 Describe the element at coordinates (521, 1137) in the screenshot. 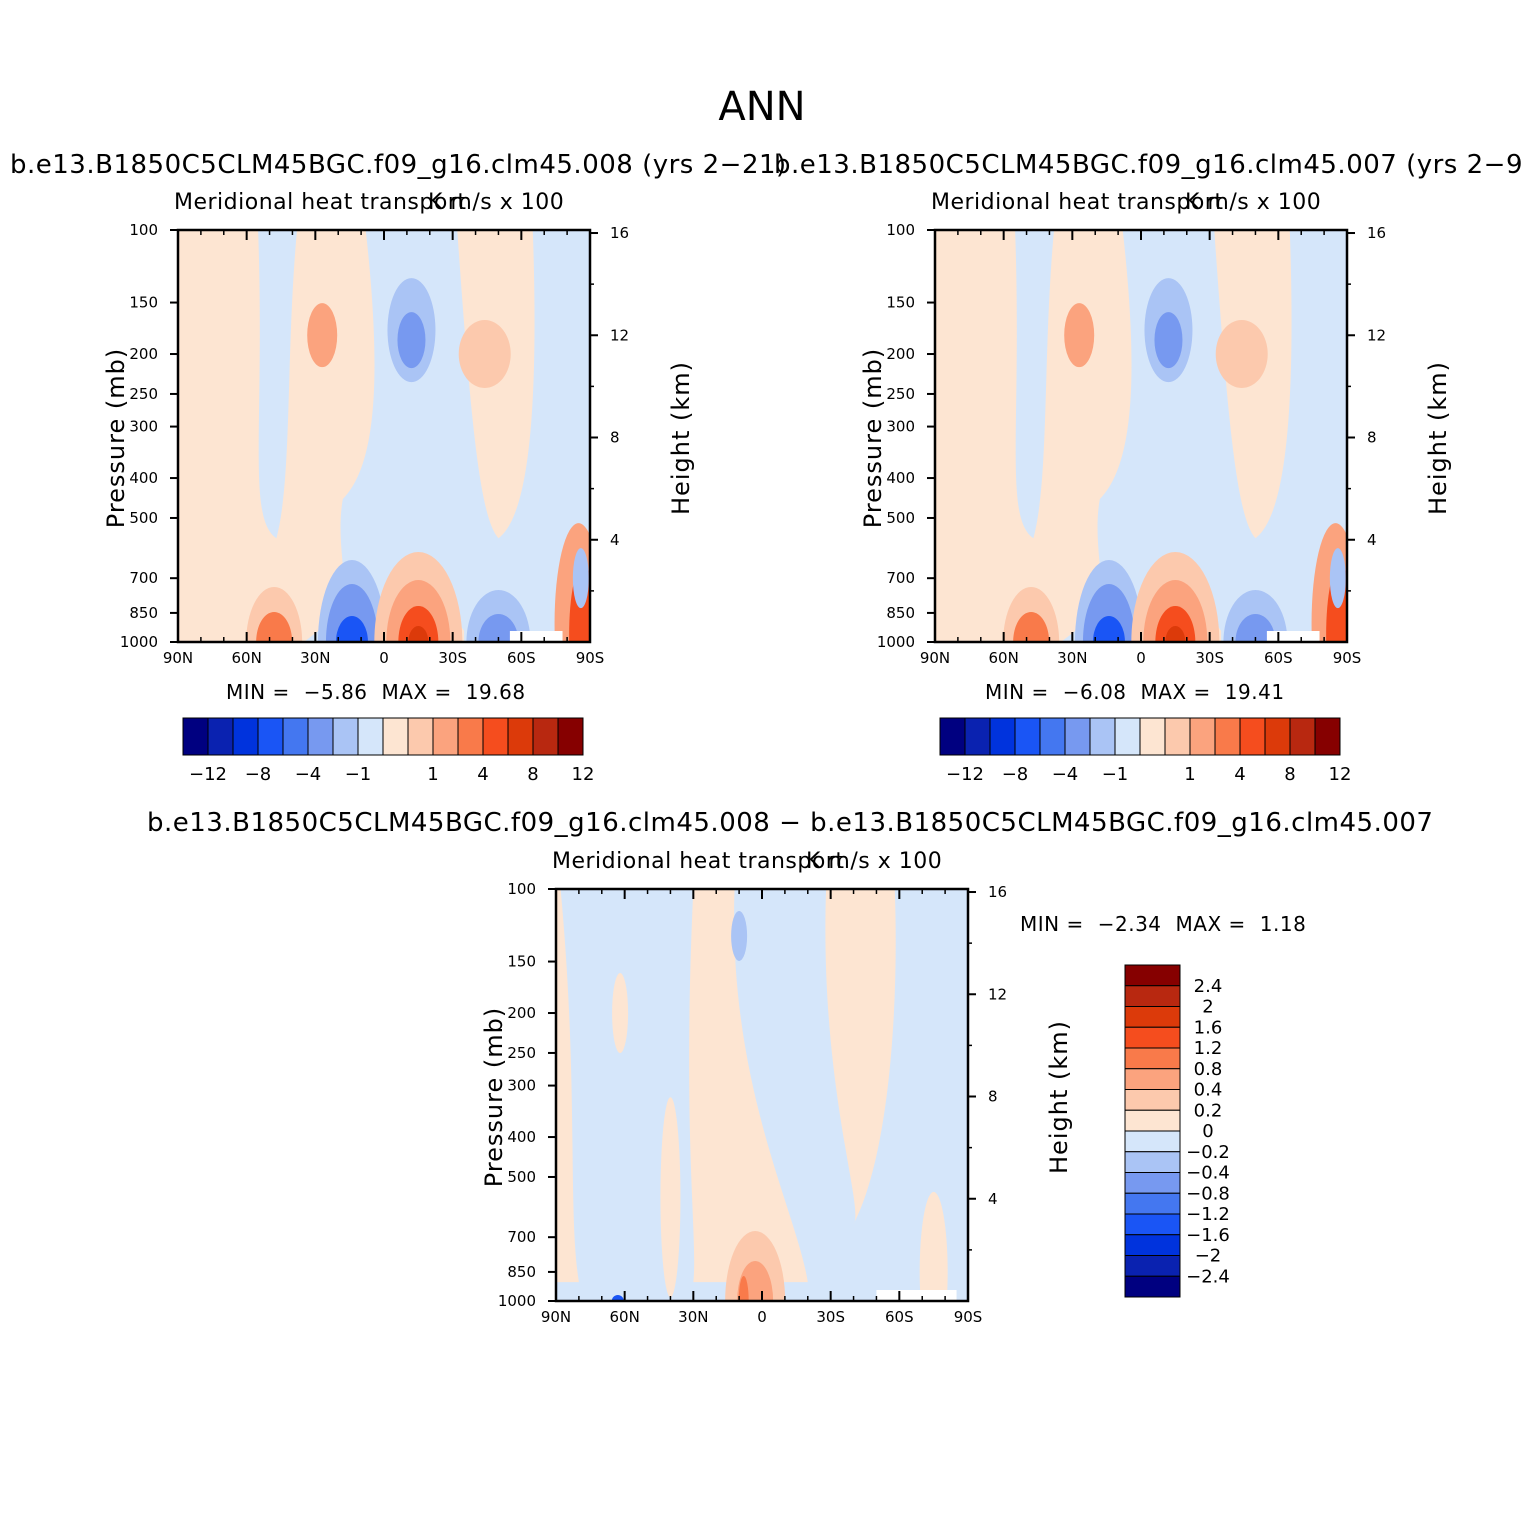

I see `y-tick-label: 400` at that location.